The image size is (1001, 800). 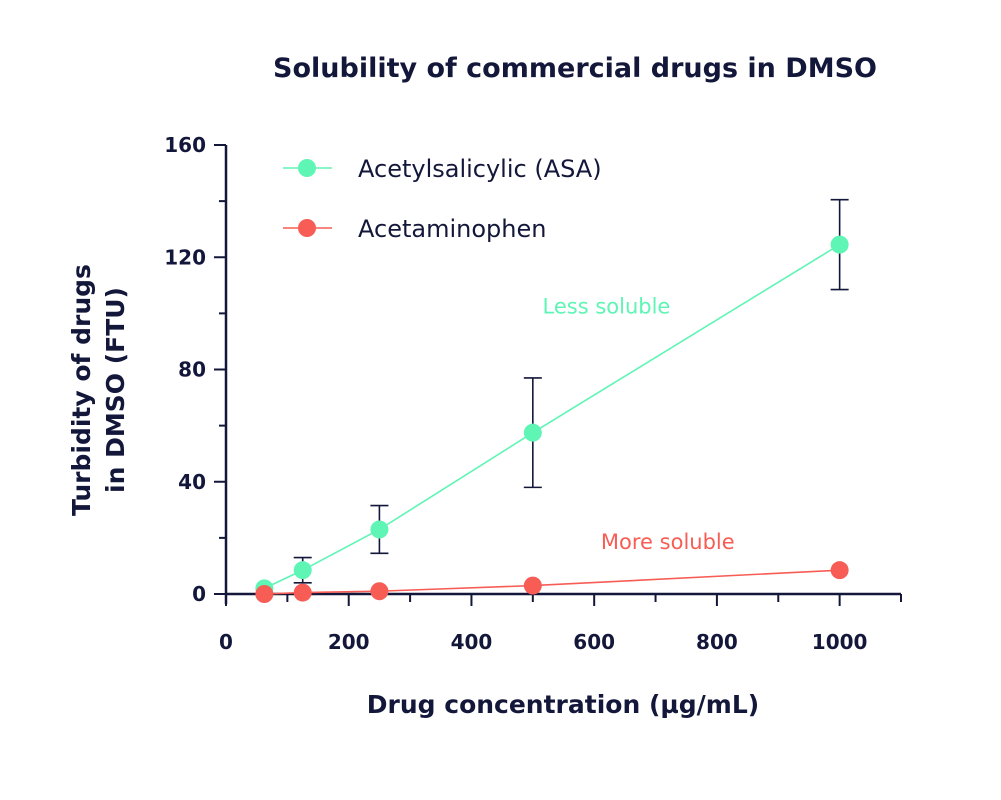 I want to click on legend-item-1: Acetylsalicylic (ASA), so click(x=442, y=169).